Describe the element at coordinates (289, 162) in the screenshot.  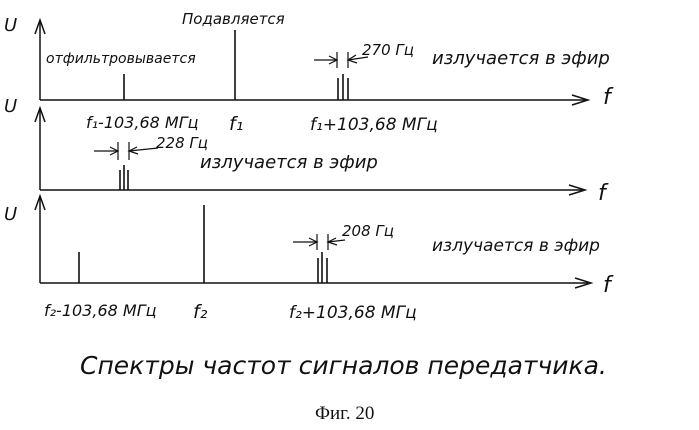
I see `panel2-label-emitted: излучается в эфир` at that location.